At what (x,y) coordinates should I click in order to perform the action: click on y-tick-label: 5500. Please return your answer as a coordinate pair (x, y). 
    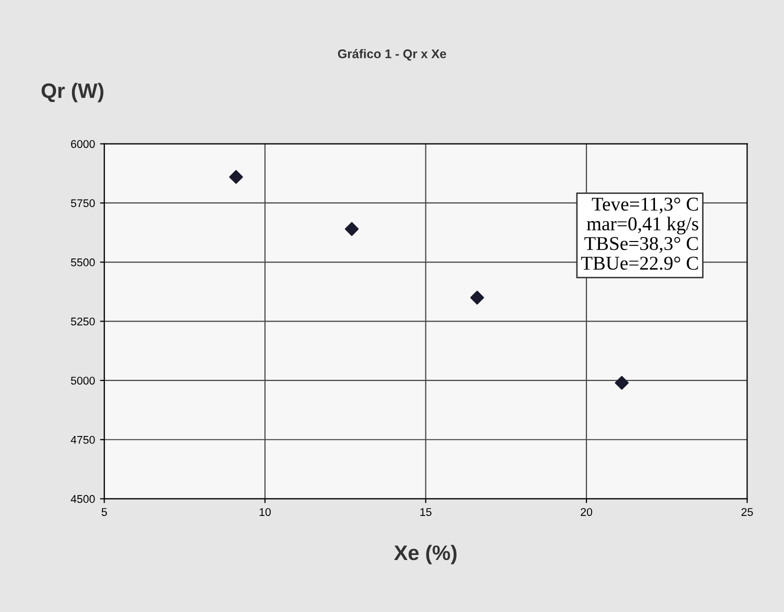
    Looking at the image, I should click on (82, 262).